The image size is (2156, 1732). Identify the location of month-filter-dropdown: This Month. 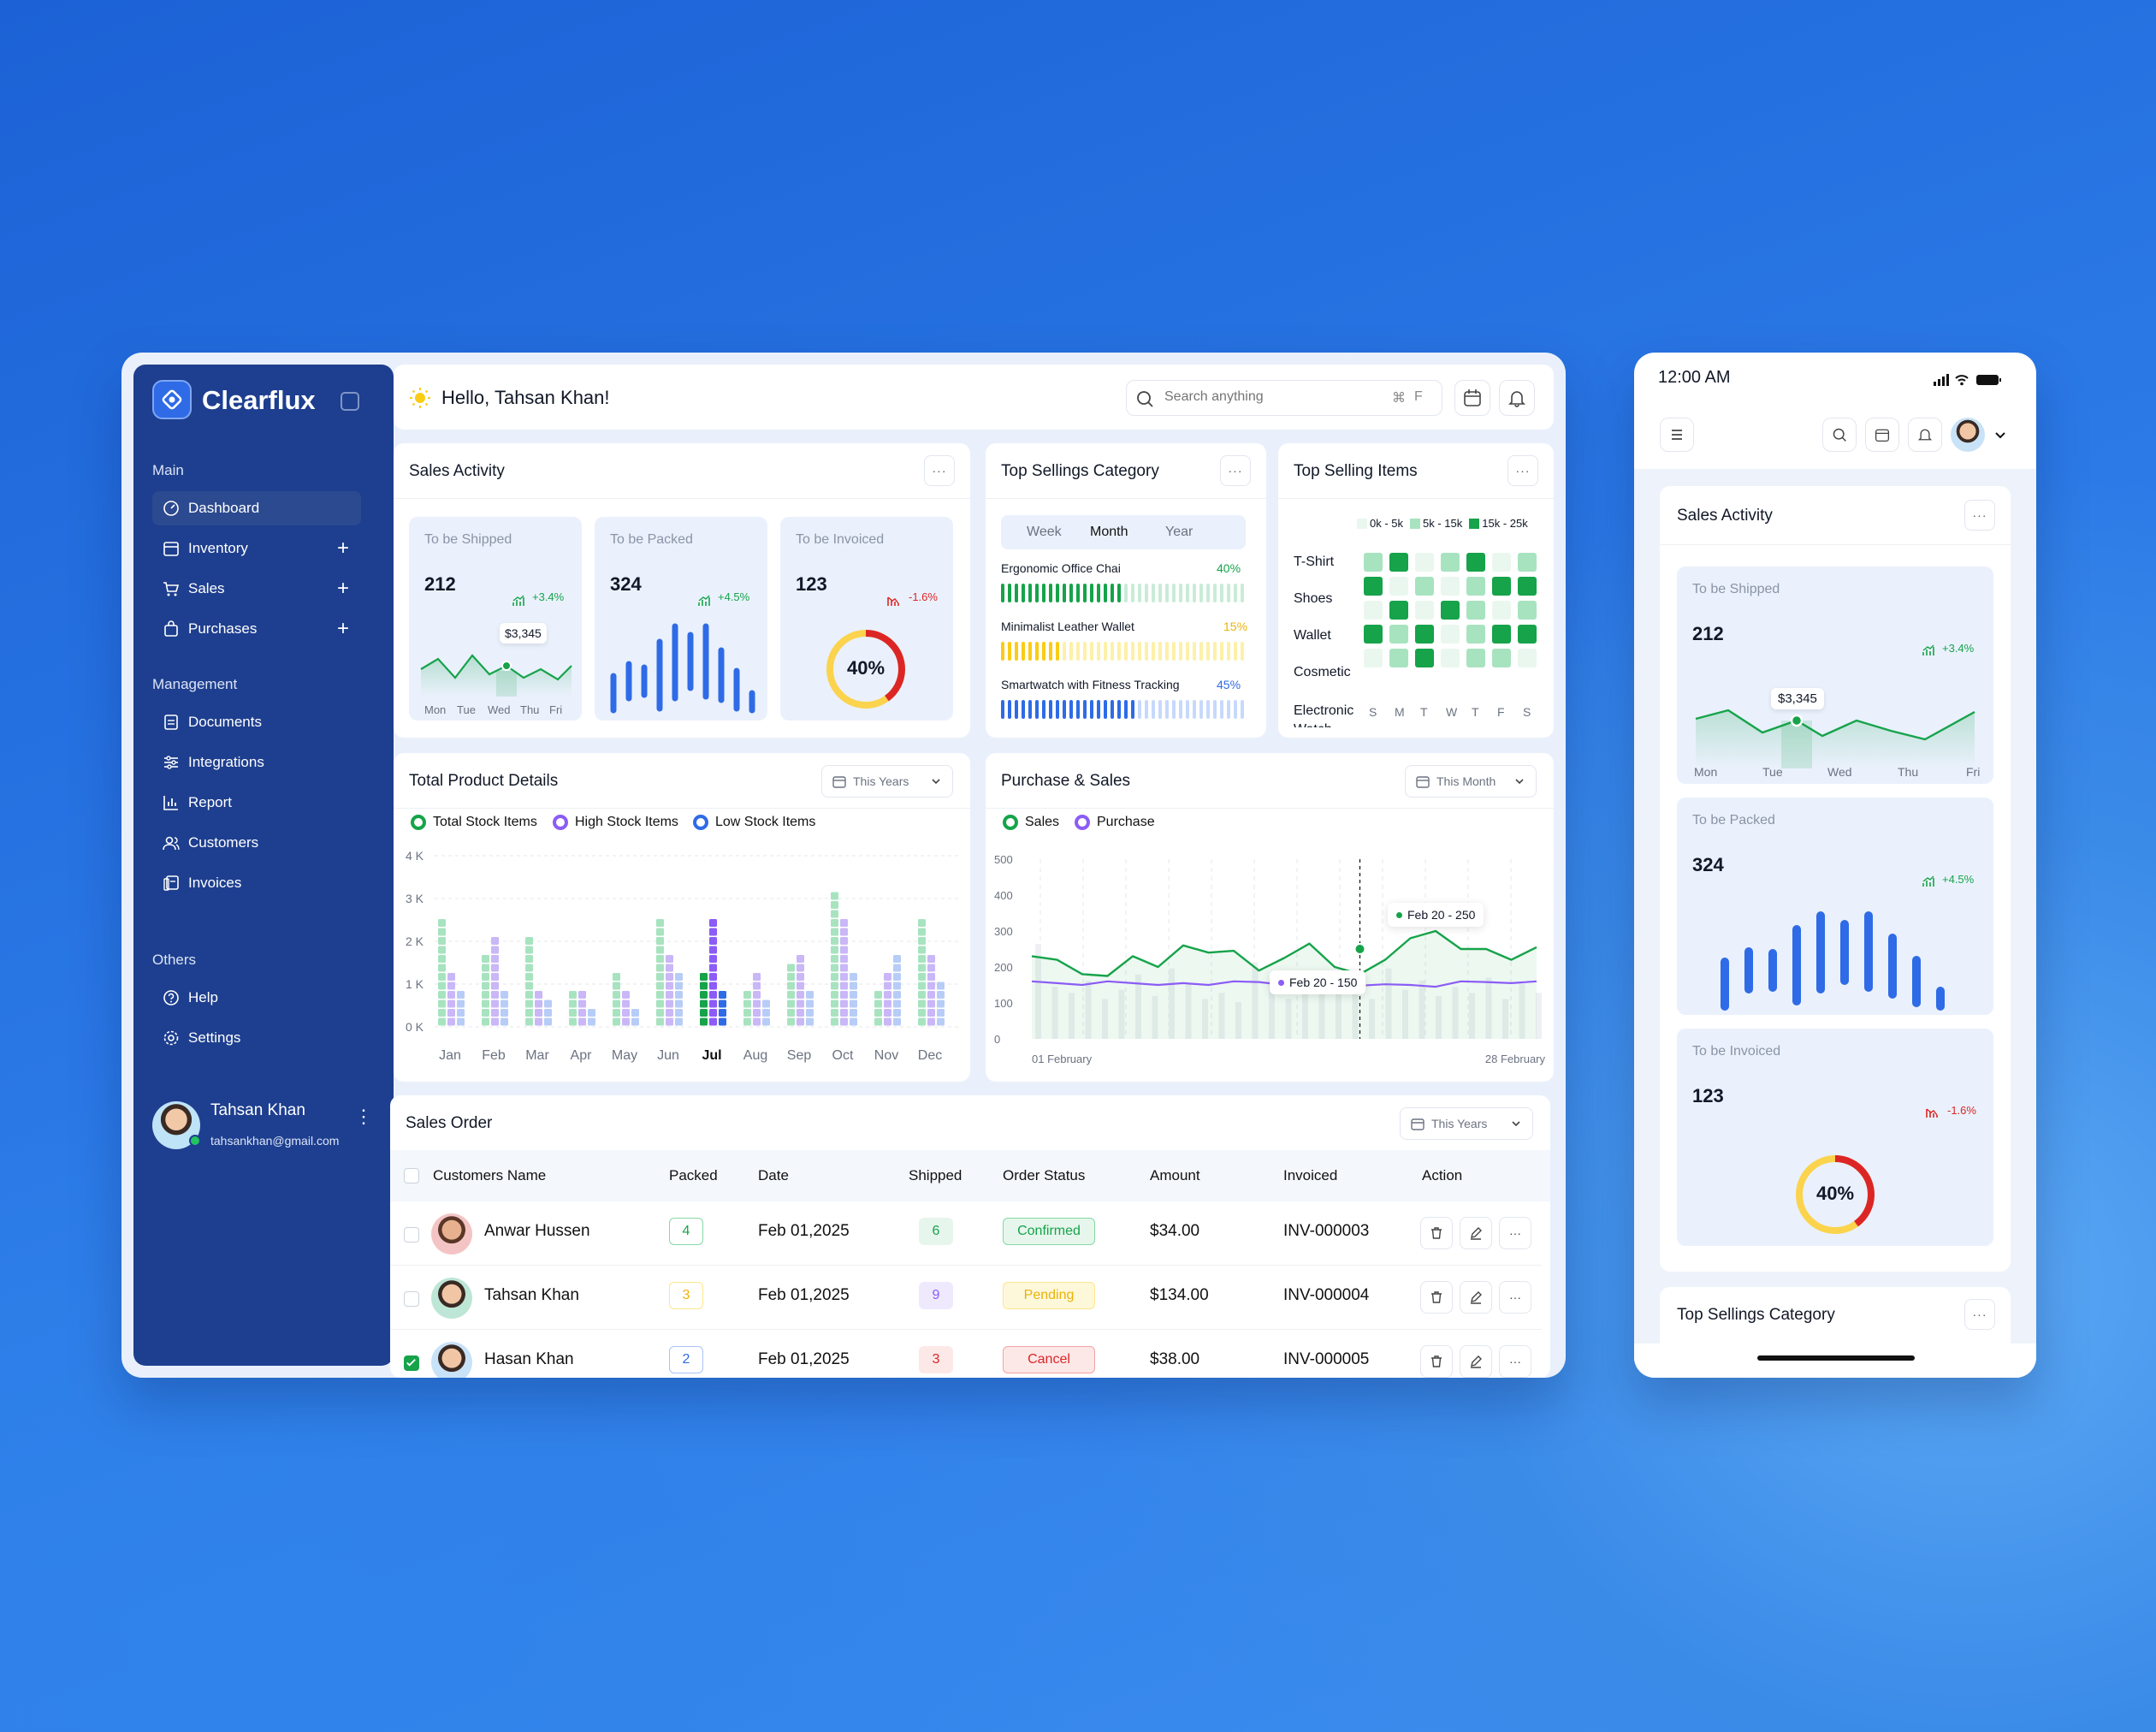
(1471, 781).